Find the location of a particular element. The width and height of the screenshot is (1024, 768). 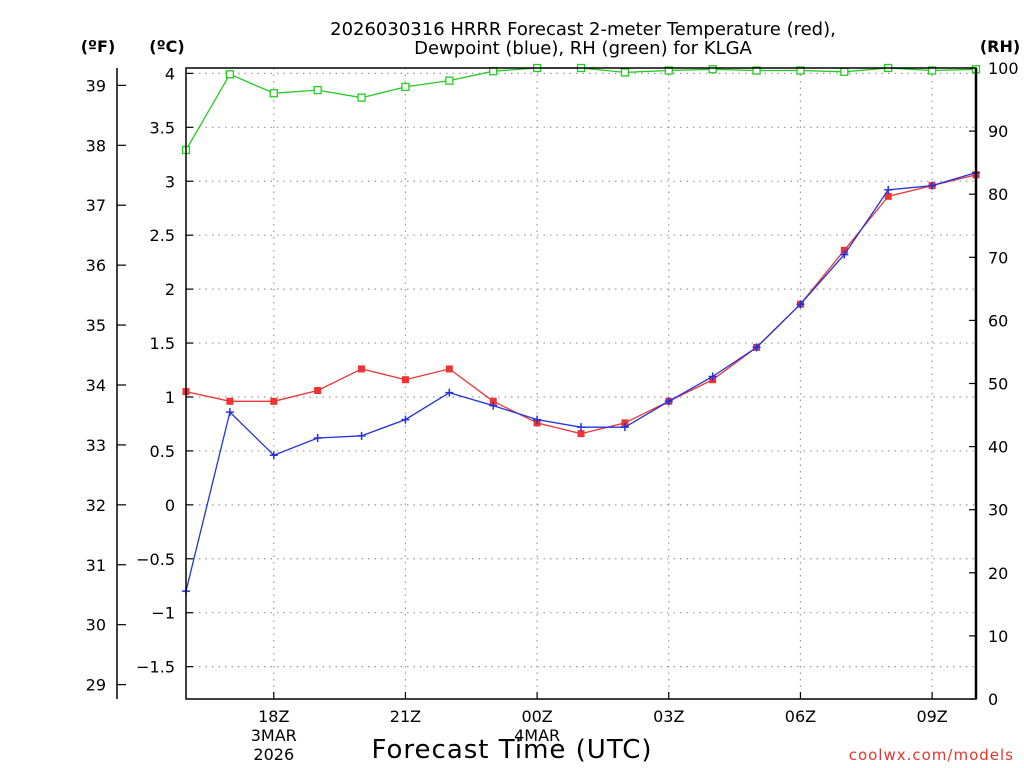

rh-tick-label: 90 is located at coordinates (998, 131).